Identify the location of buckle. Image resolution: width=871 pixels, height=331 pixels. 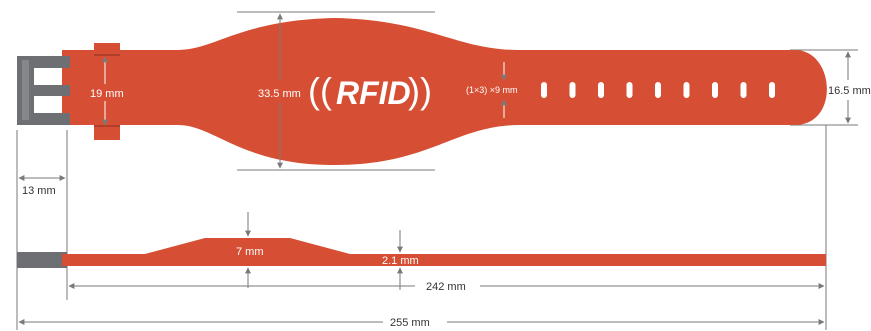
(43, 90).